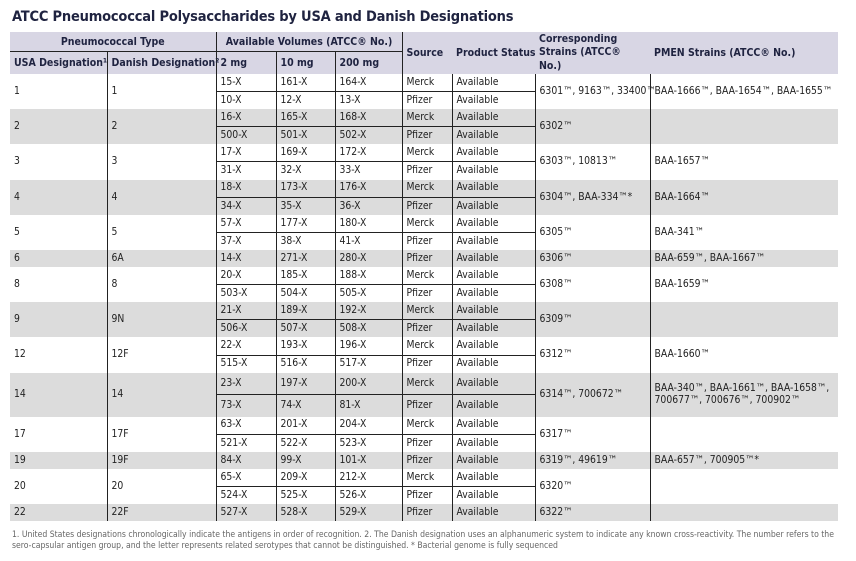 This screenshot has height=561, width=856. What do you see at coordinates (161, 434) in the screenshot?
I see `danish-designation: 17F` at bounding box center [161, 434].